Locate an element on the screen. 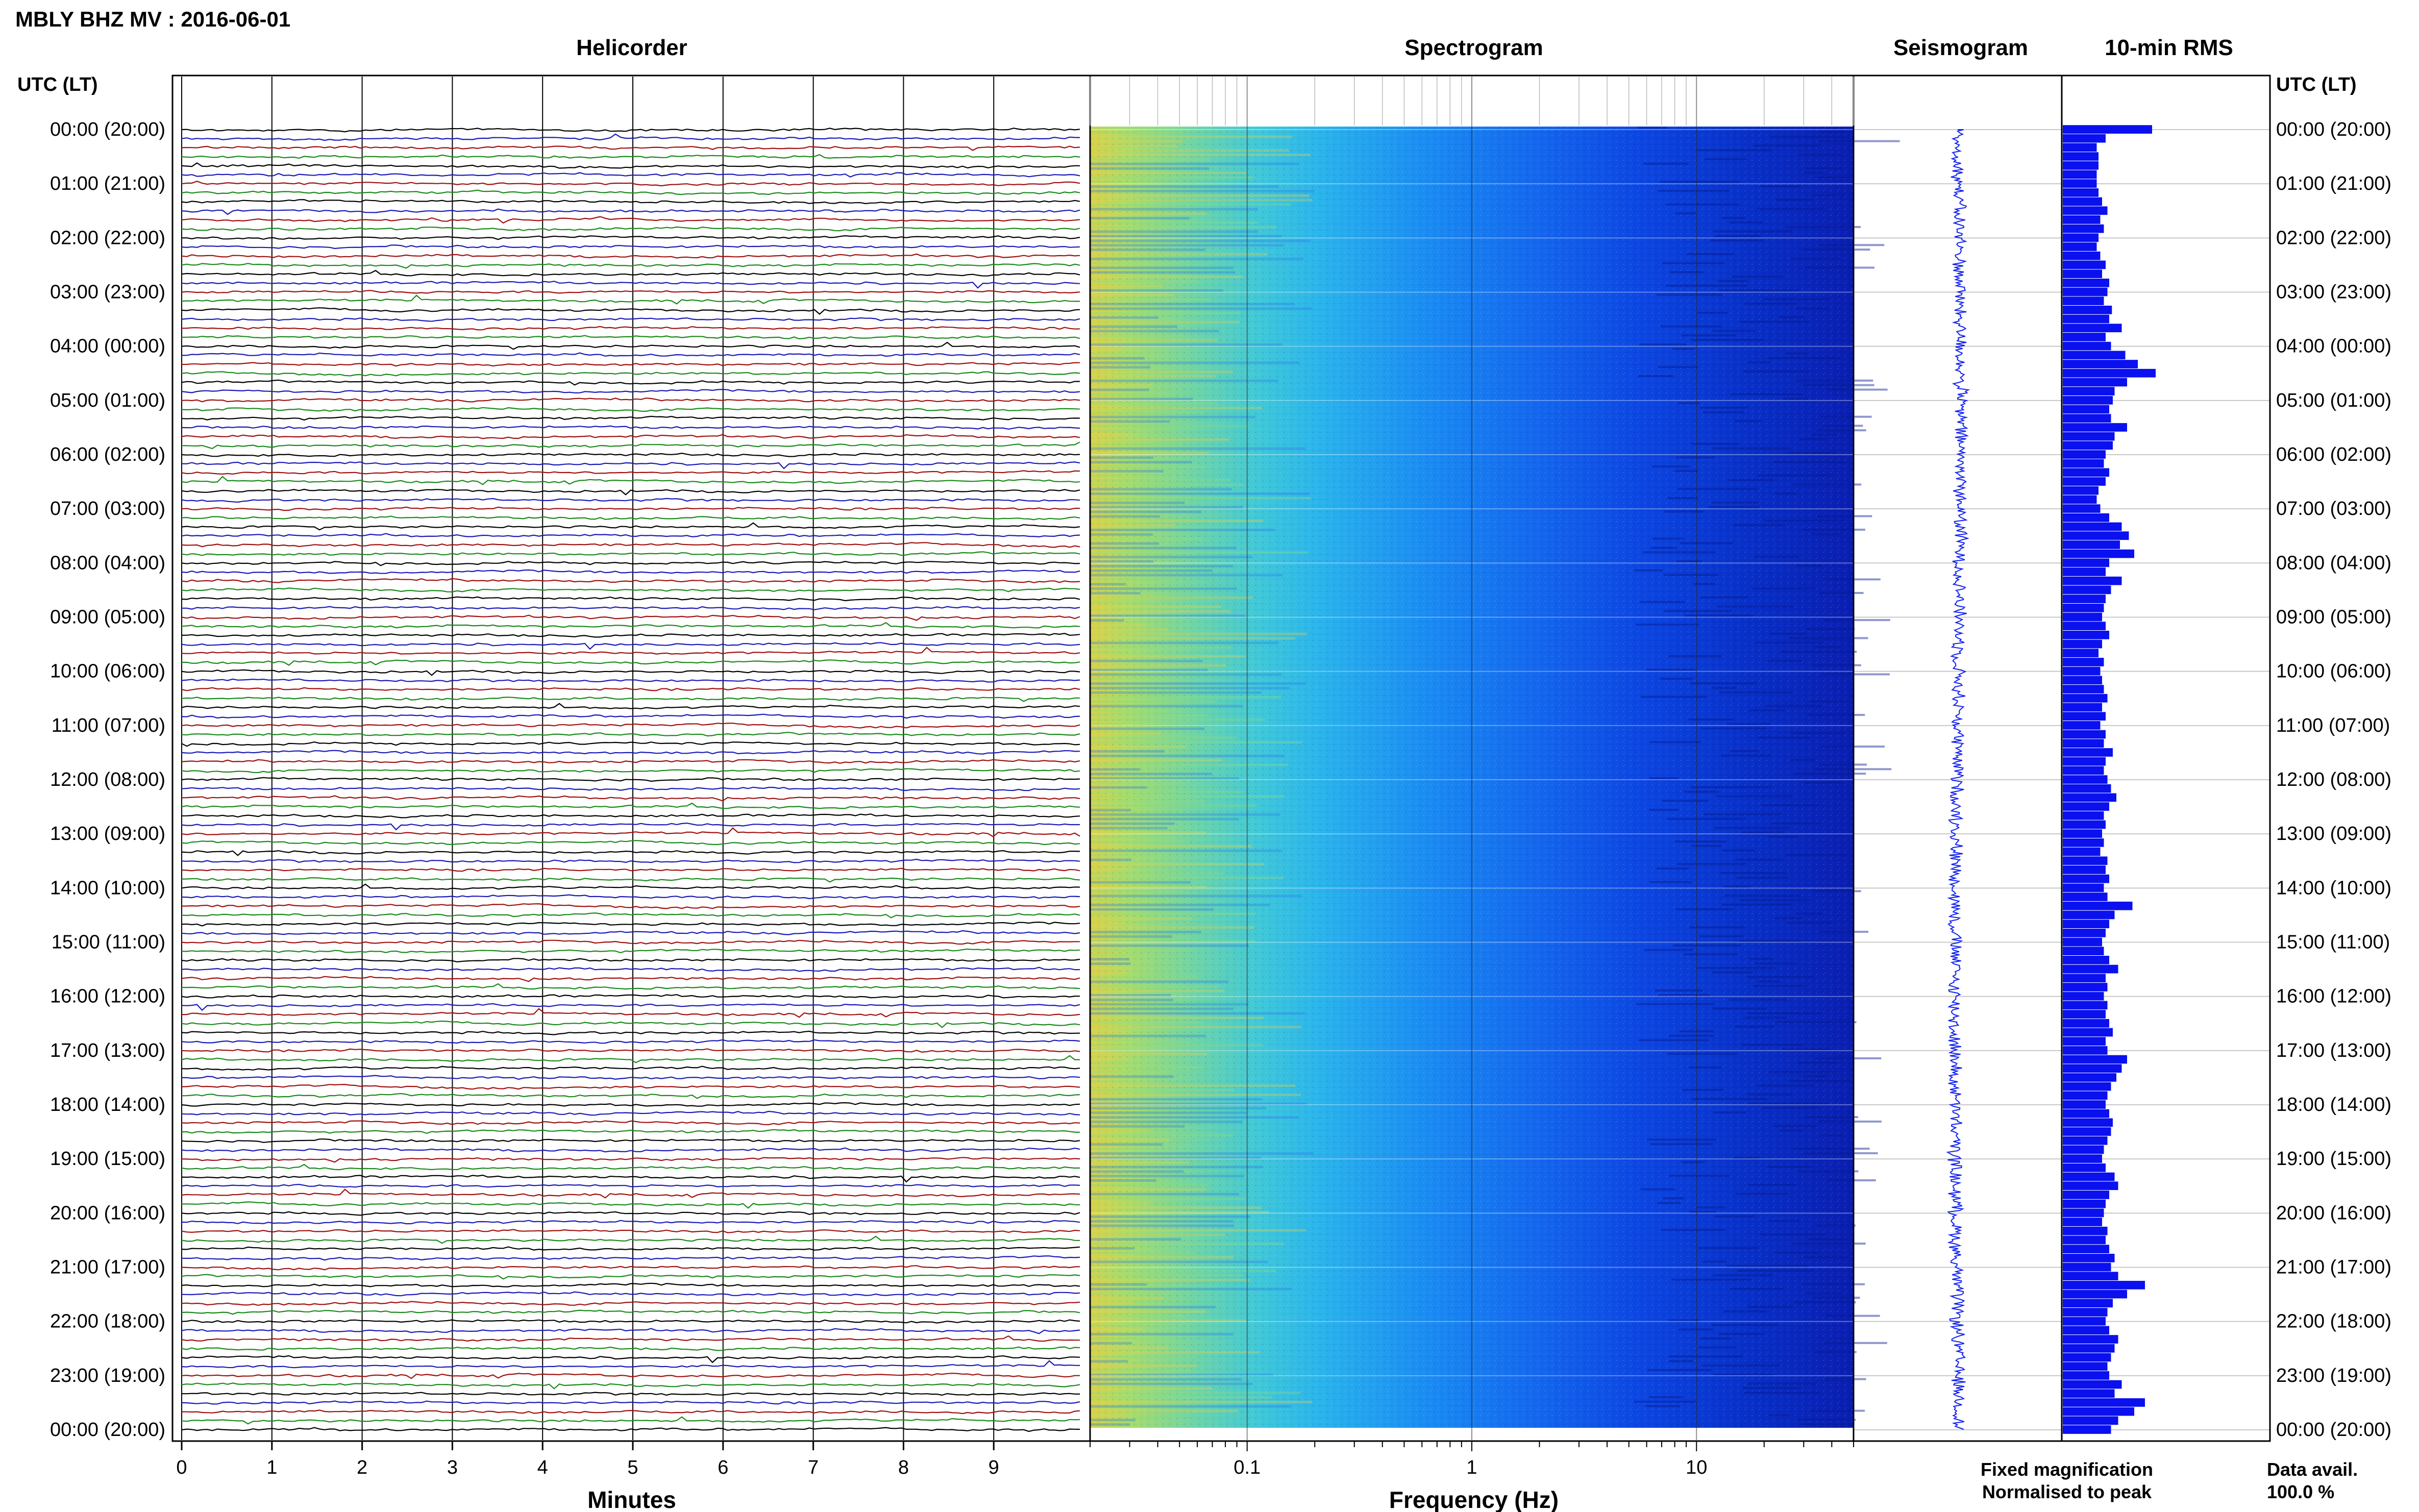  seismogram-trace is located at coordinates (1958, 779).